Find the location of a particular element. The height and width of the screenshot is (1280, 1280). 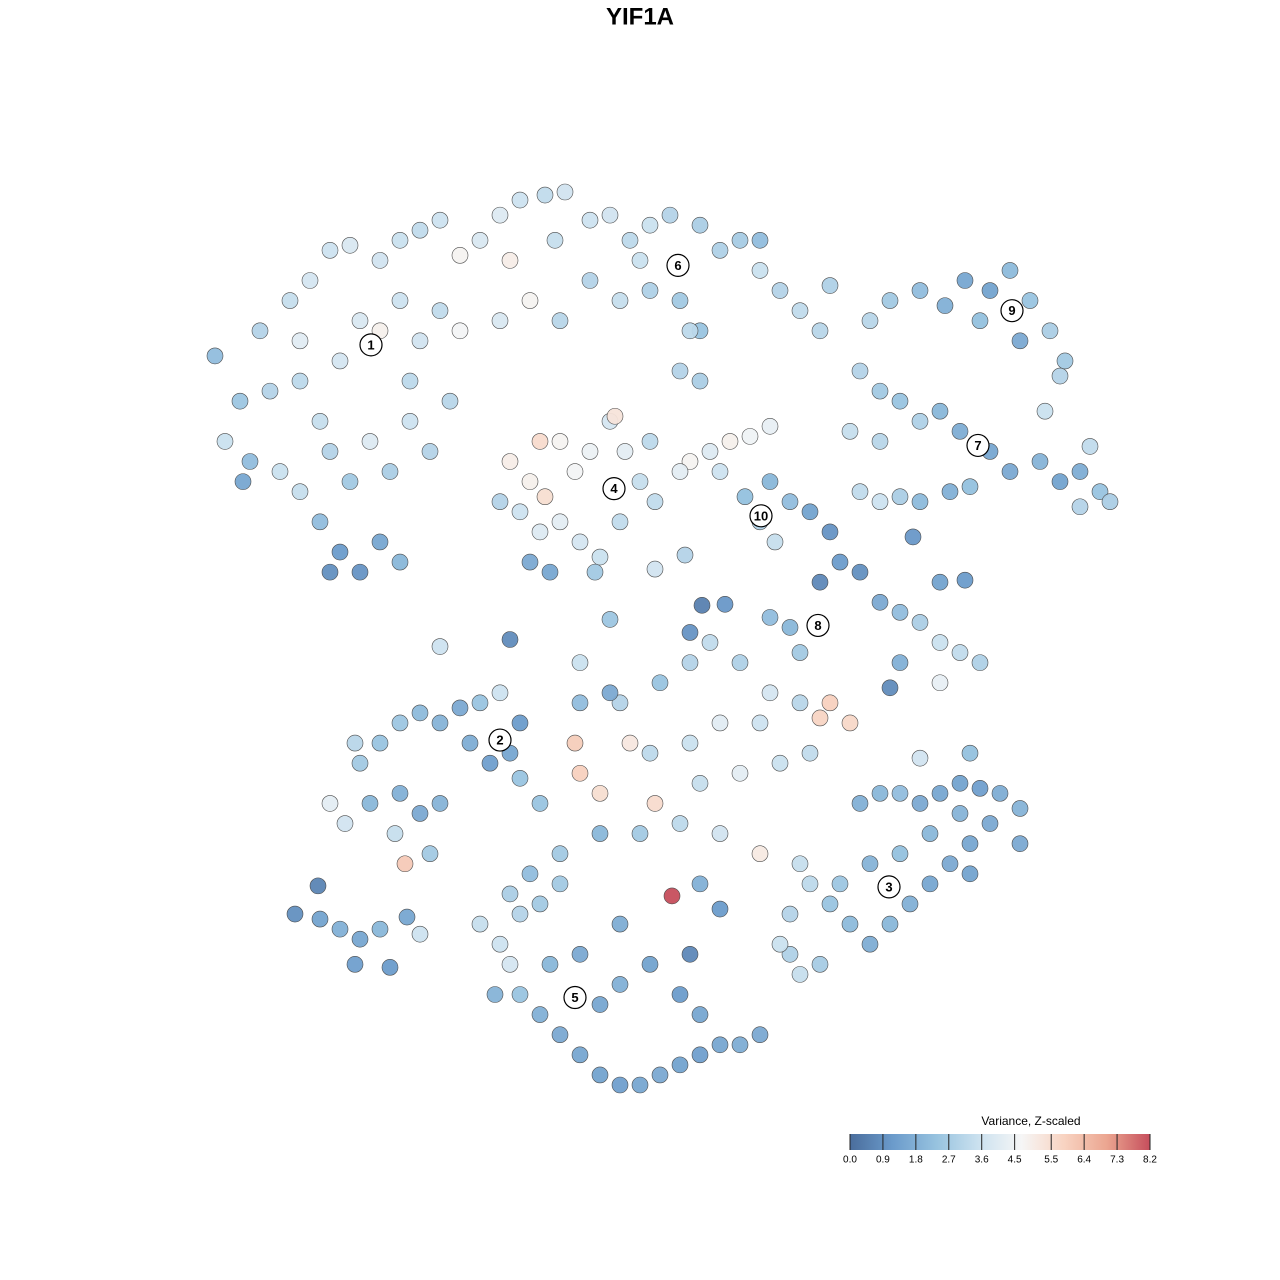

cluster-label: 9 is located at coordinates (1011, 310).